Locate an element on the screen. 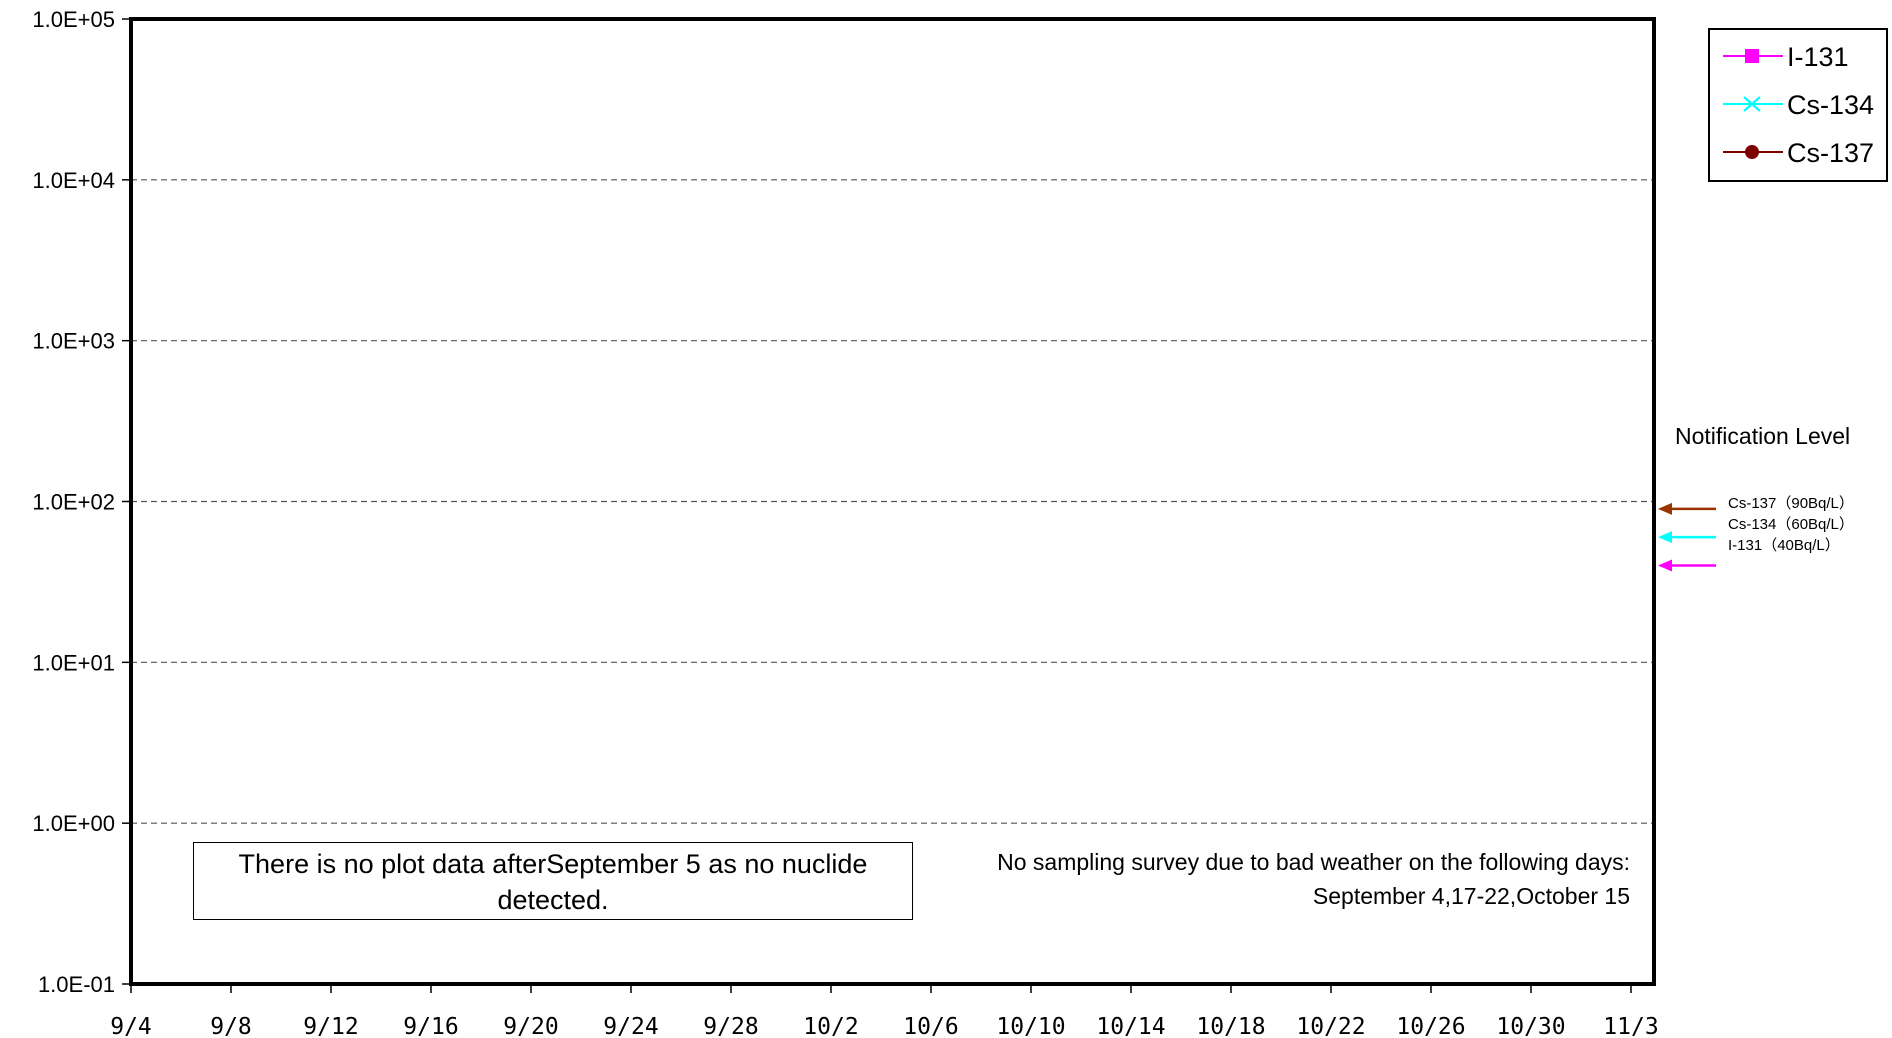  legend-label: Cs-134 is located at coordinates (1830, 105).